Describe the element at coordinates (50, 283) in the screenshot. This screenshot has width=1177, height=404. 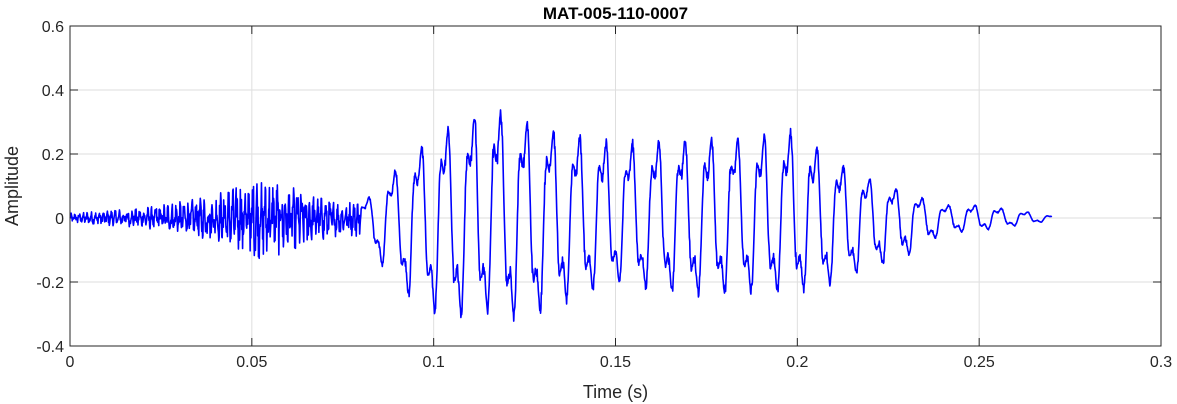
I see `y-tick-label: -0.2` at that location.